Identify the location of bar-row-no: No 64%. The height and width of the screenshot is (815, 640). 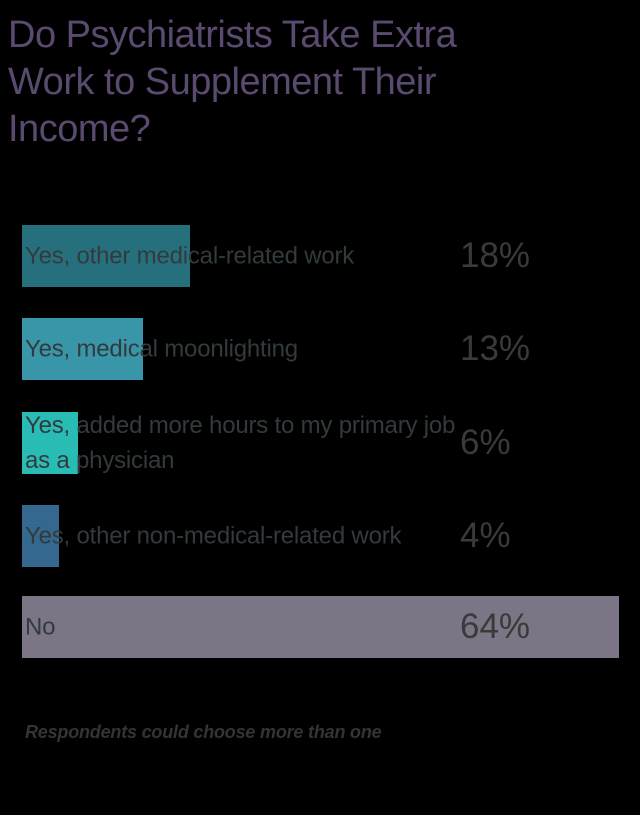
(331, 627).